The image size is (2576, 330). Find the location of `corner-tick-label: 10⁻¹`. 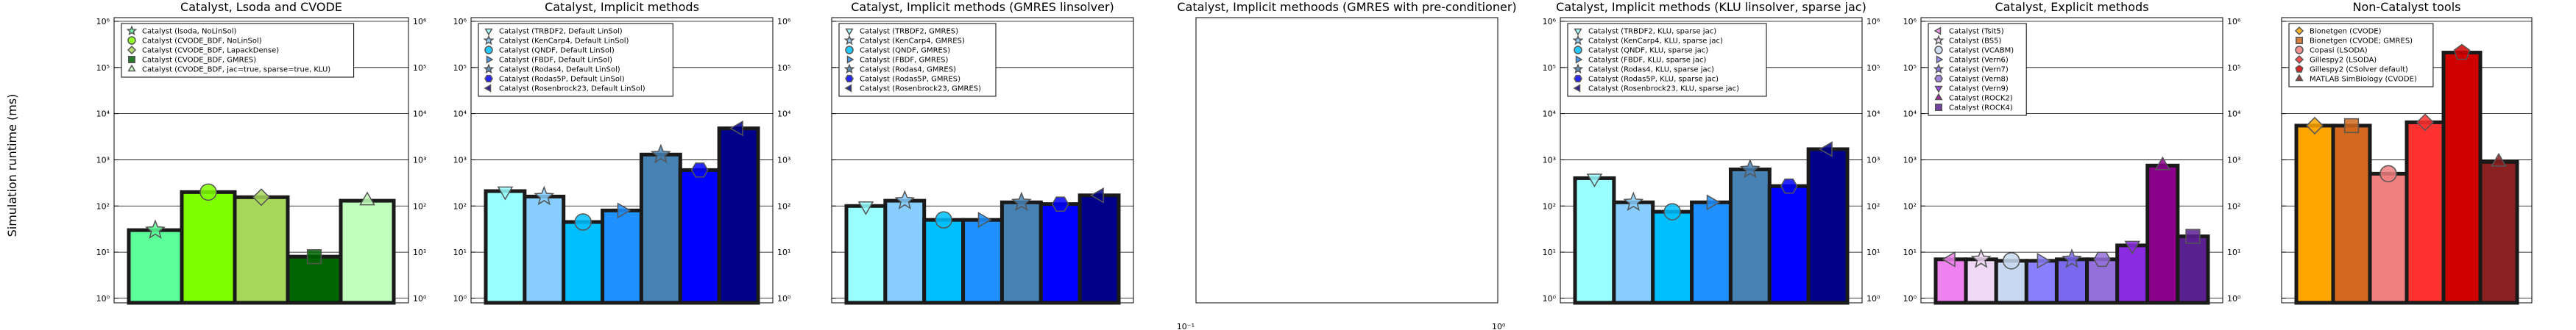

corner-tick-label: 10⁻¹ is located at coordinates (1186, 326).